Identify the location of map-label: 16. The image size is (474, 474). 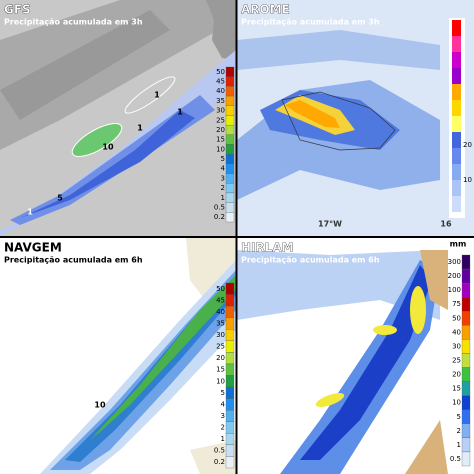
(446, 224).